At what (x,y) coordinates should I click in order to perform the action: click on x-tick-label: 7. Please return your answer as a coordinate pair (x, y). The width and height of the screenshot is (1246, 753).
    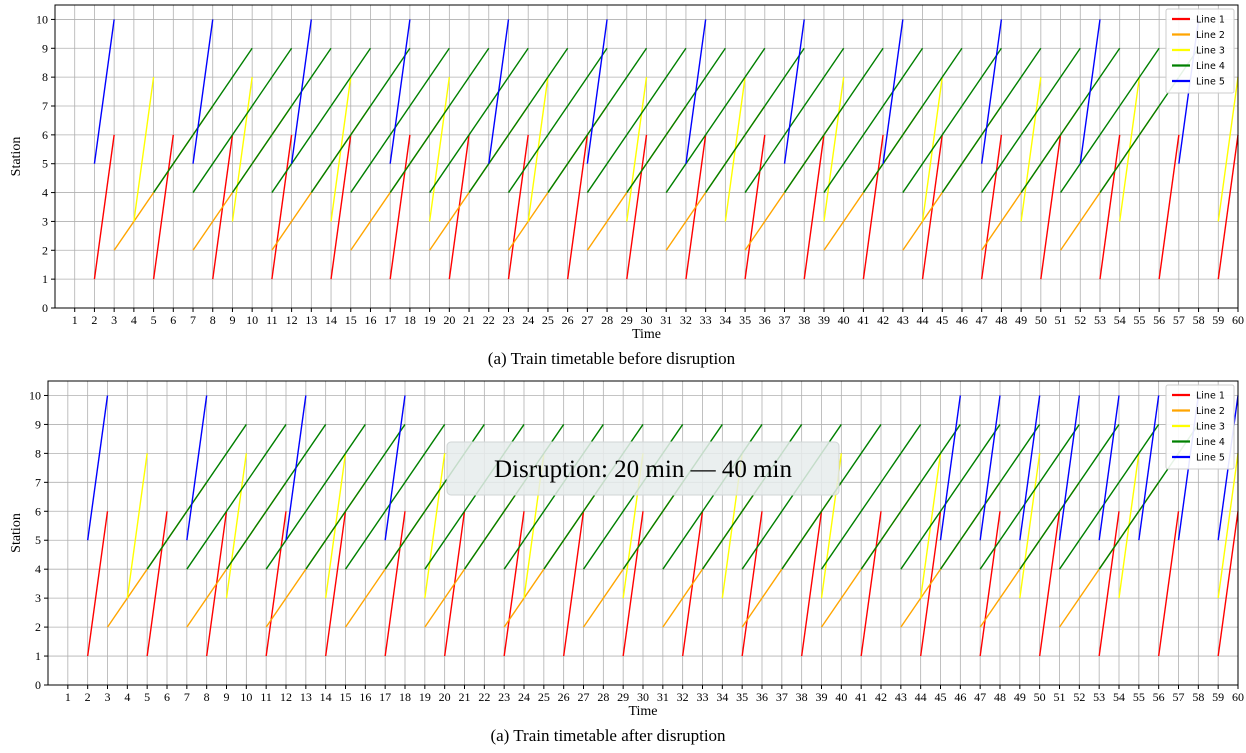
    Looking at the image, I should click on (193, 320).